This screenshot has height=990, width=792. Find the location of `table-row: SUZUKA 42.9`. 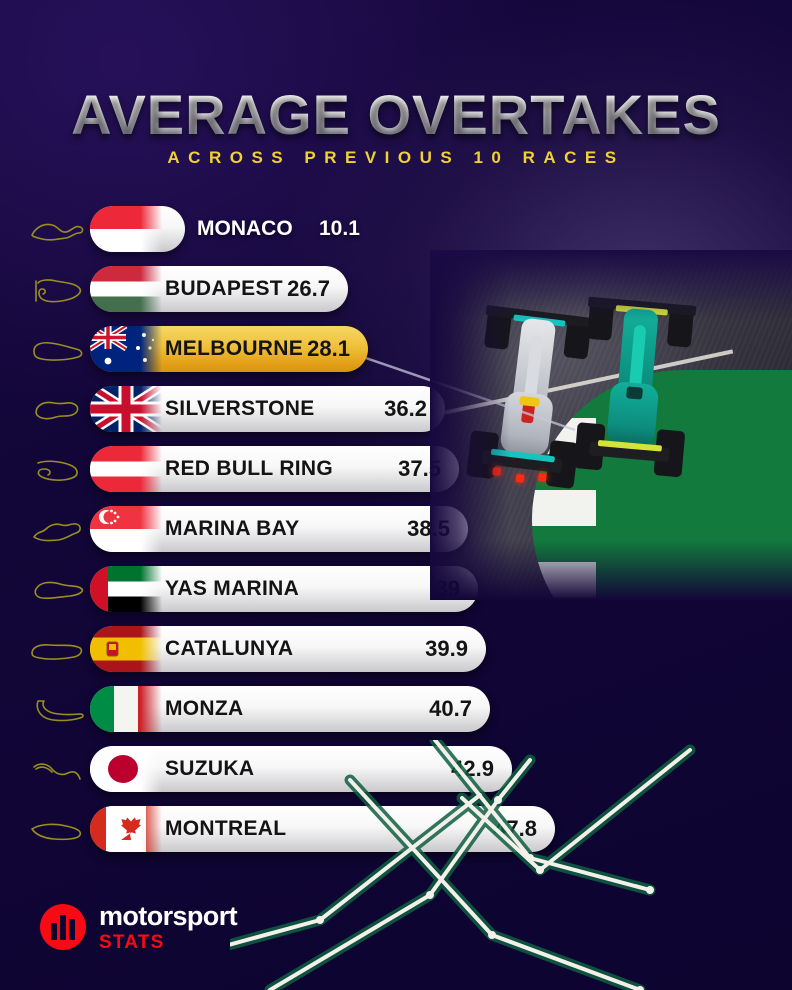

table-row: SUZUKA 42.9 is located at coordinates (396, 769).